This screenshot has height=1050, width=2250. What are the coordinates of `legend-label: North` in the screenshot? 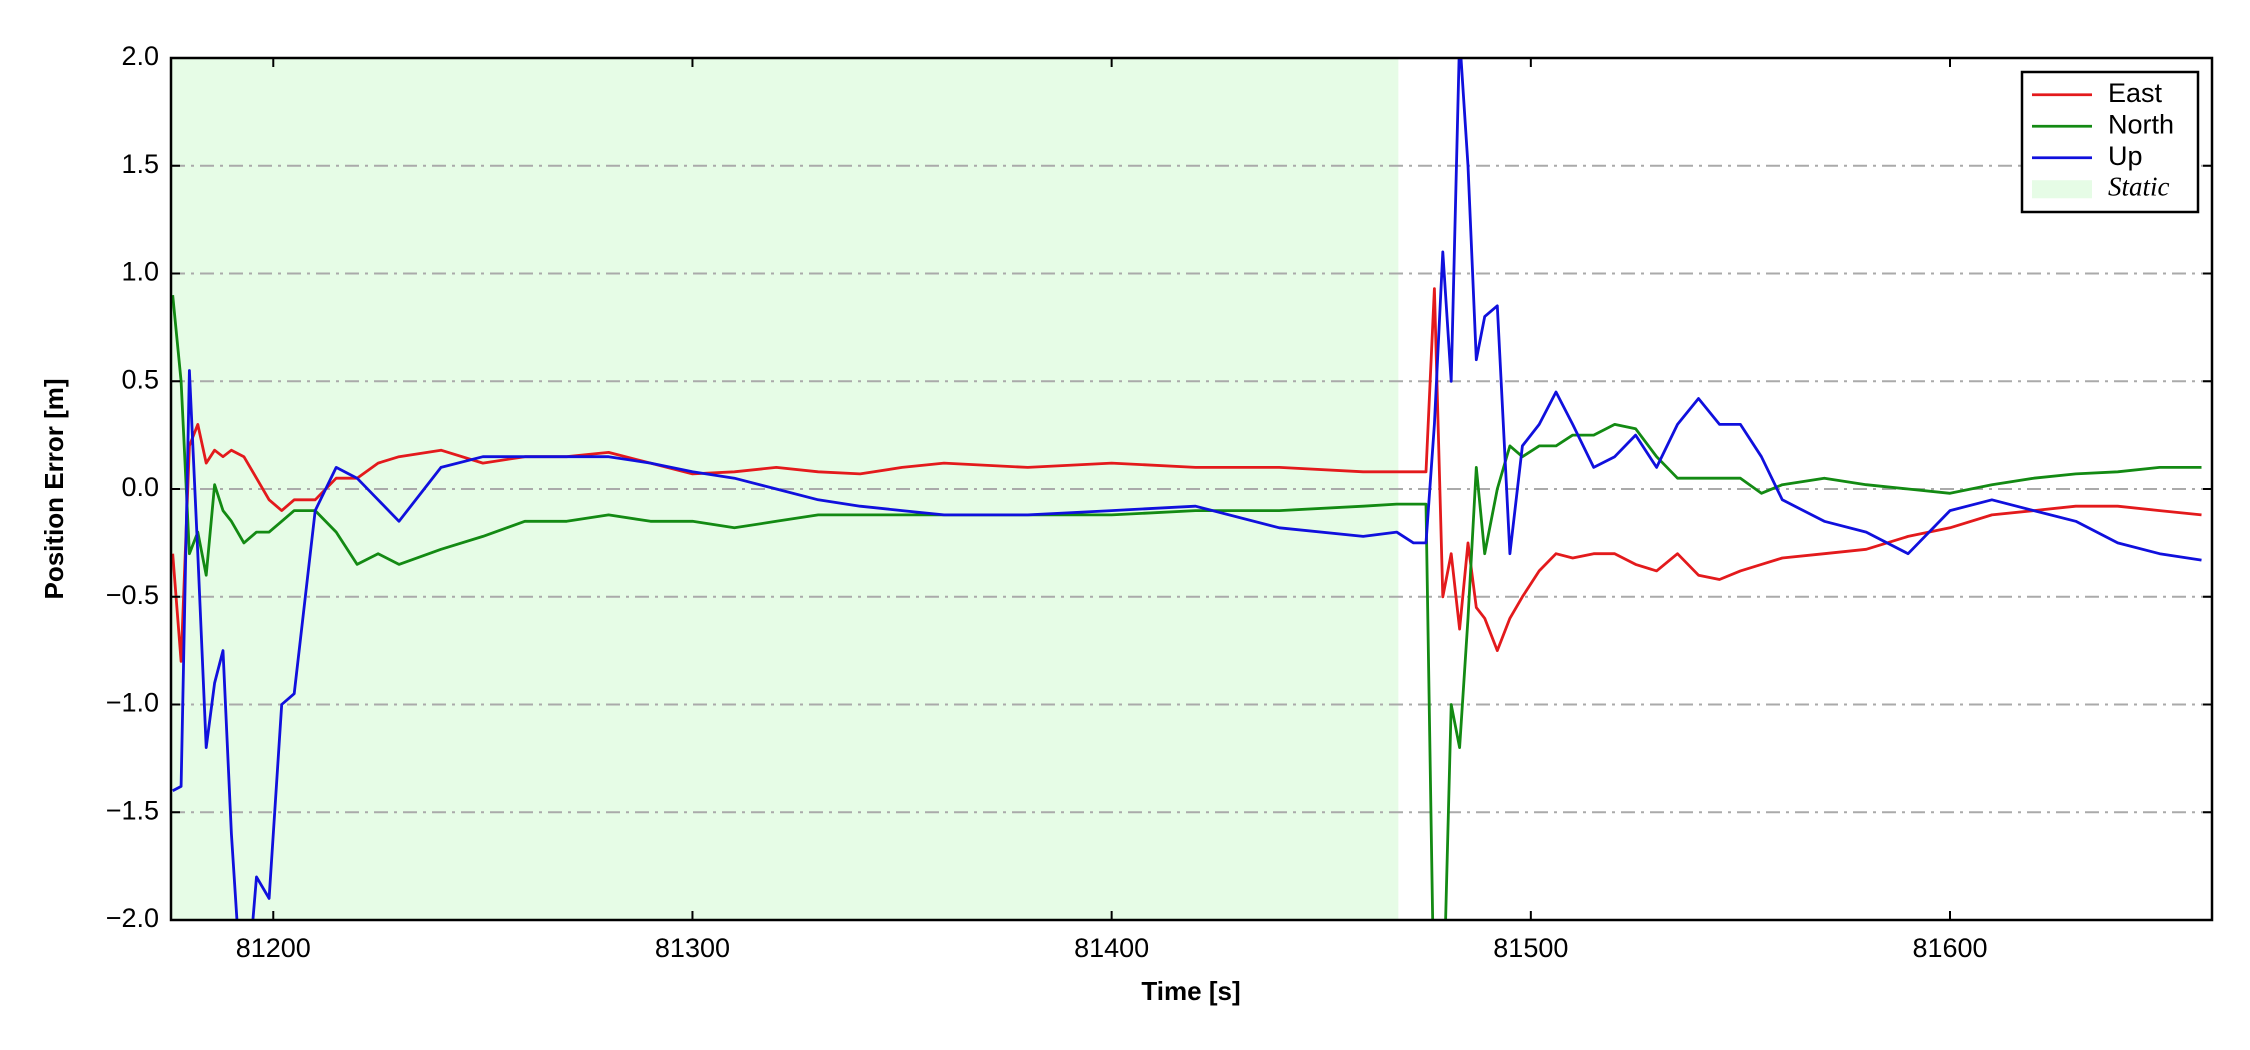 It's located at (2141, 124).